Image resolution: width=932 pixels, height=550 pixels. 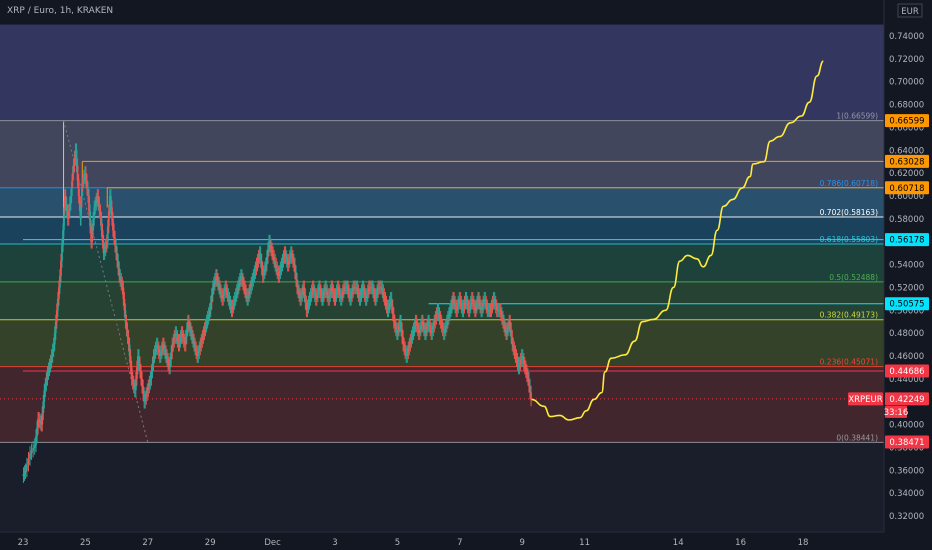 I want to click on y-tick-label: 0.60000, so click(x=906, y=197).